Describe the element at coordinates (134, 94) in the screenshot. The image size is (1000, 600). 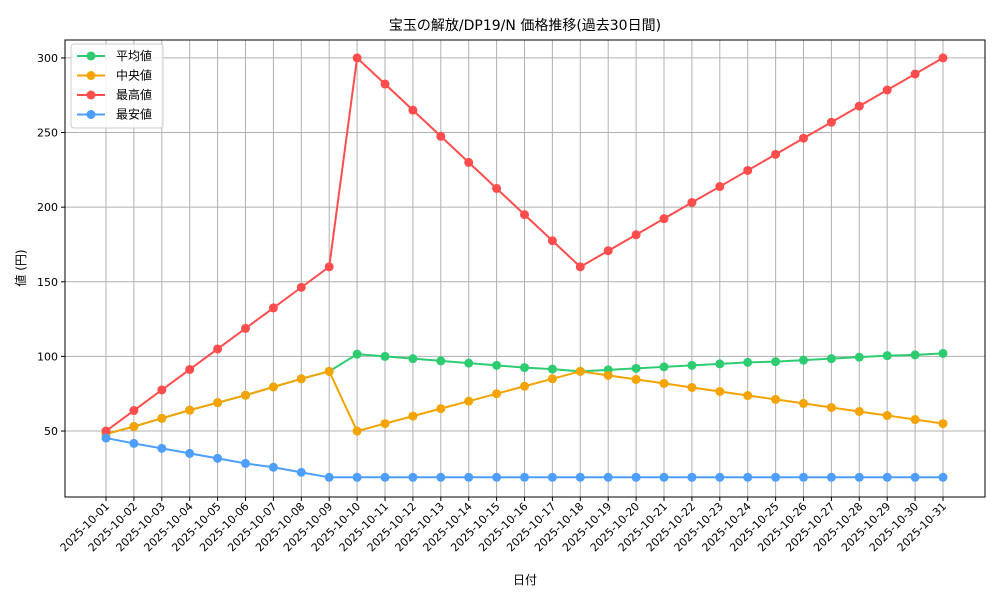
I see `legend-label: 最高値` at that location.